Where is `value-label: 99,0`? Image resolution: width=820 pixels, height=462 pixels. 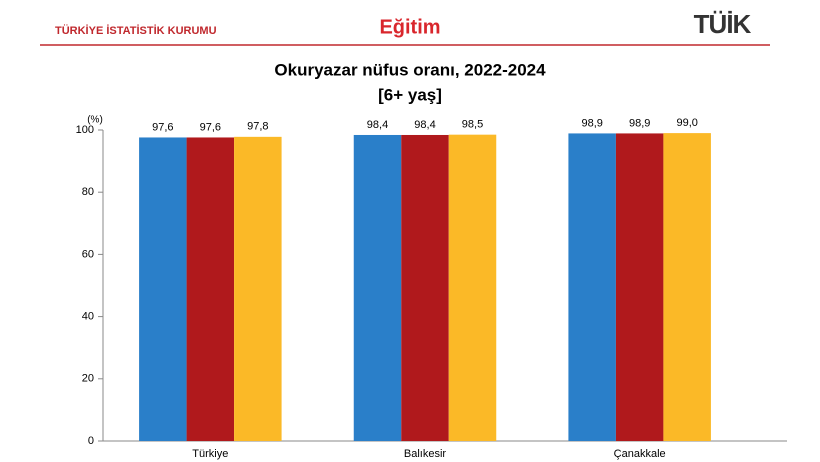 value-label: 99,0 is located at coordinates (686, 123).